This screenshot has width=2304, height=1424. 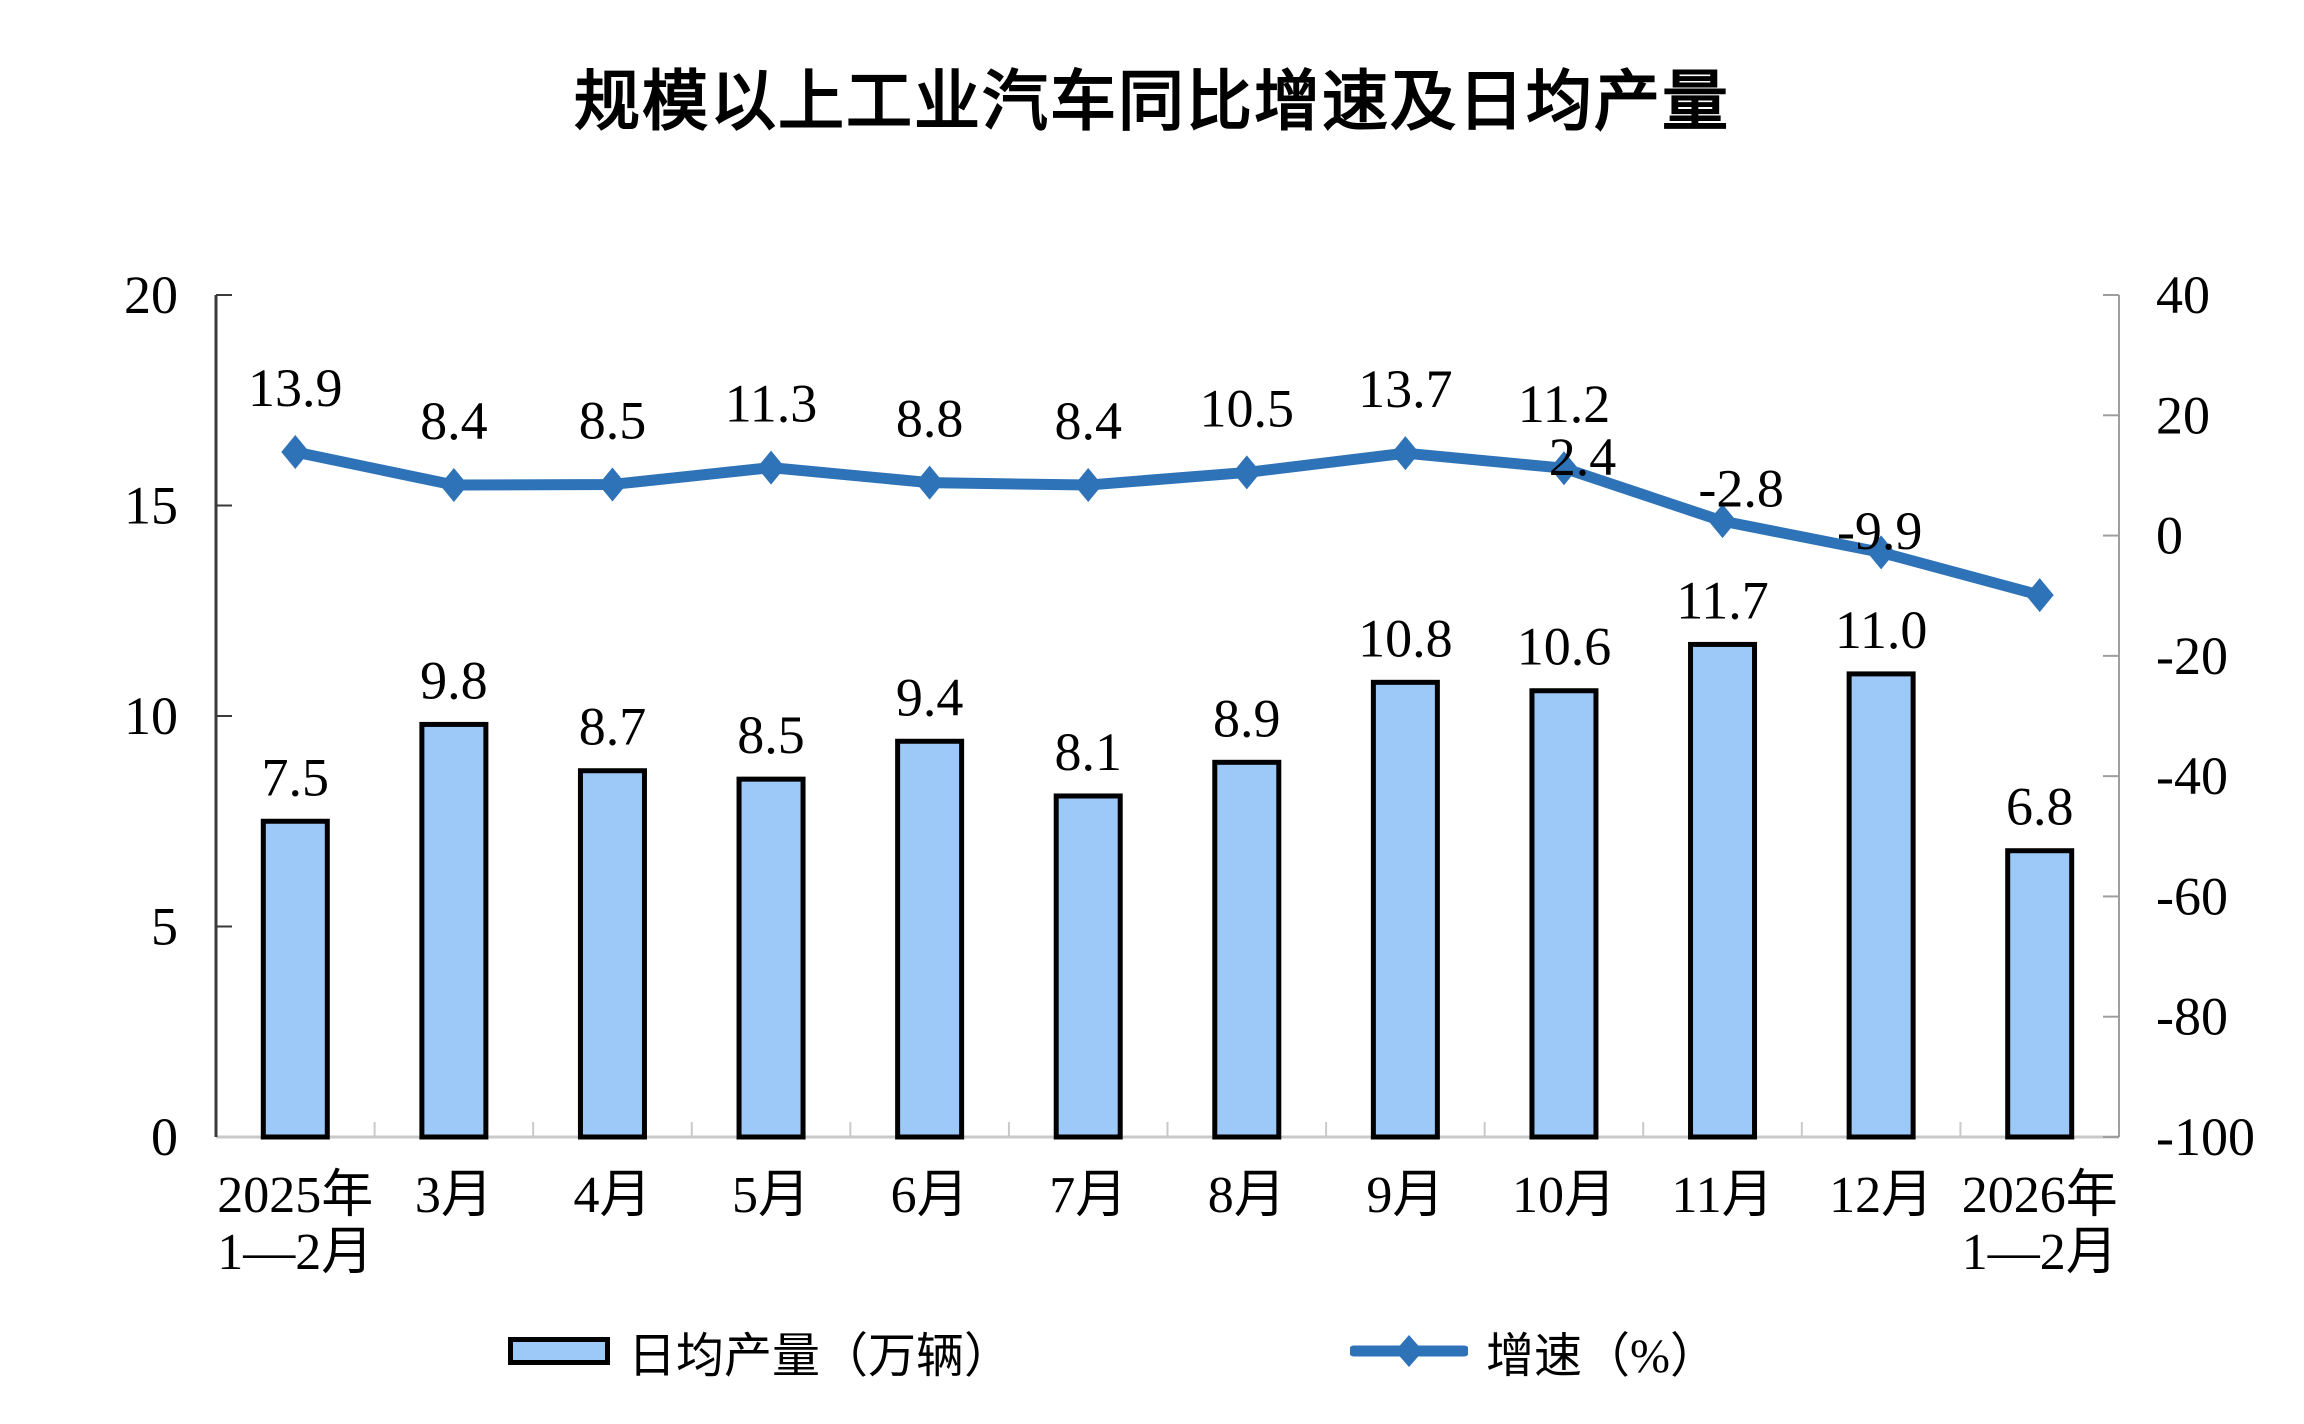 I want to click on line-value-label: 8.5, so click(x=613, y=420).